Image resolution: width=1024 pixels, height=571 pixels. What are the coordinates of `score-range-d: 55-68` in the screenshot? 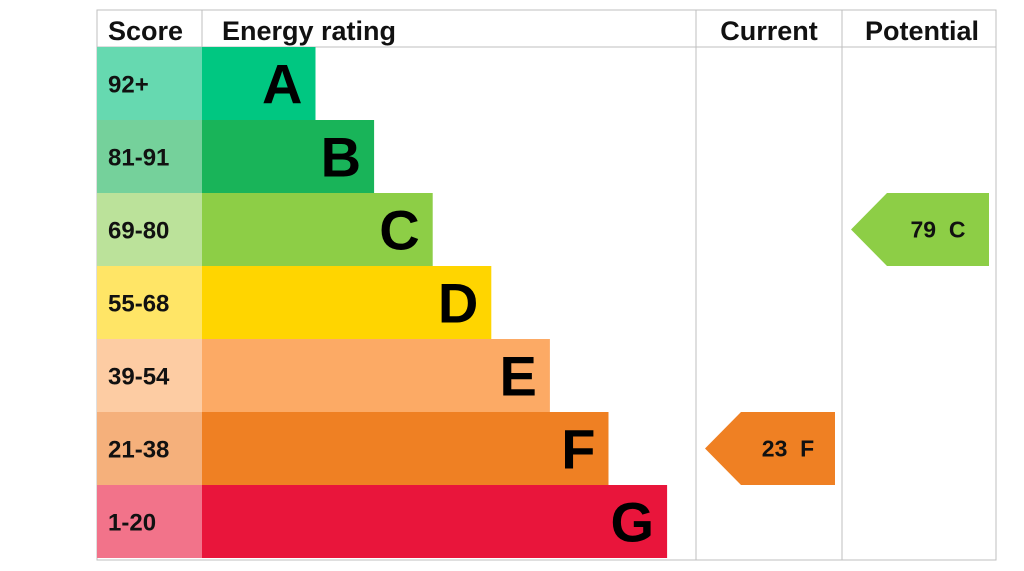 It's located at (138, 304).